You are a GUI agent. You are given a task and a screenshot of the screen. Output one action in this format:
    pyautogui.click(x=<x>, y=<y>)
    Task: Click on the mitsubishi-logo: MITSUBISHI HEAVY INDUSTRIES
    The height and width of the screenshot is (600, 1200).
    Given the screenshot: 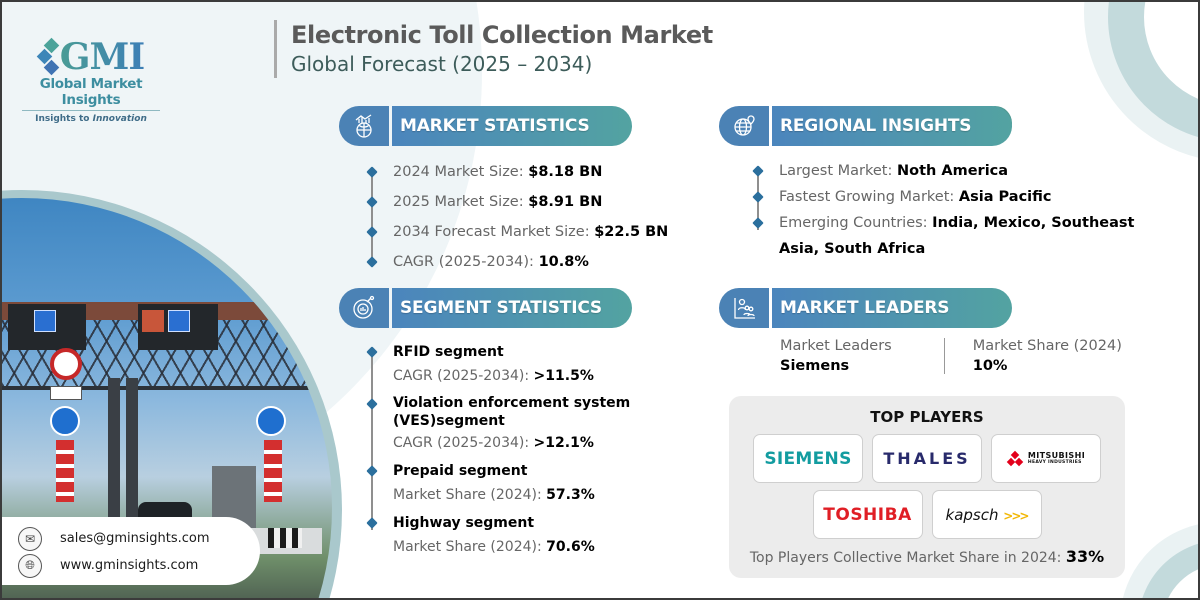 What is the action you would take?
    pyautogui.click(x=1045, y=458)
    